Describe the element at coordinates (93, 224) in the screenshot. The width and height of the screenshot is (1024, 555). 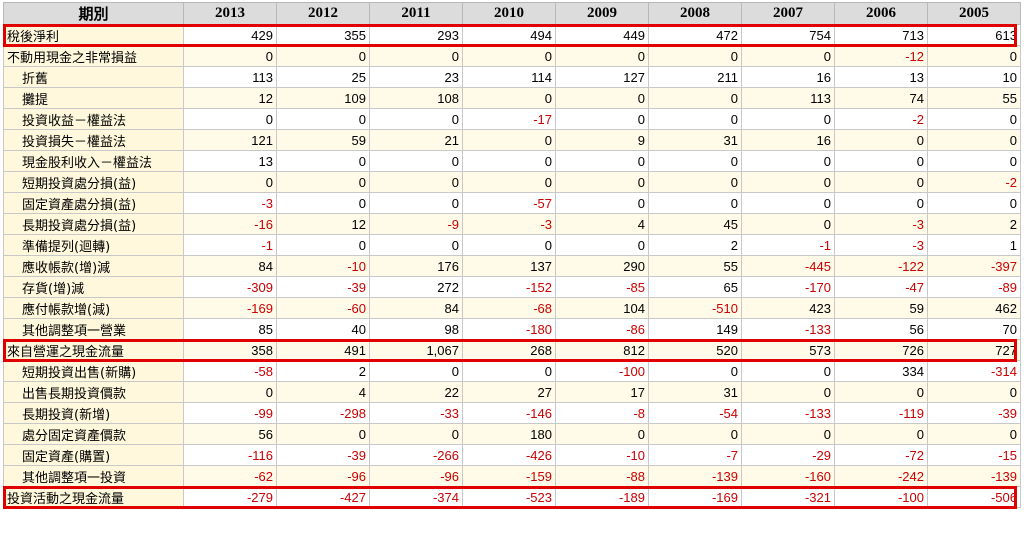
I see `row-label: 長期投資處分損(益)` at that location.